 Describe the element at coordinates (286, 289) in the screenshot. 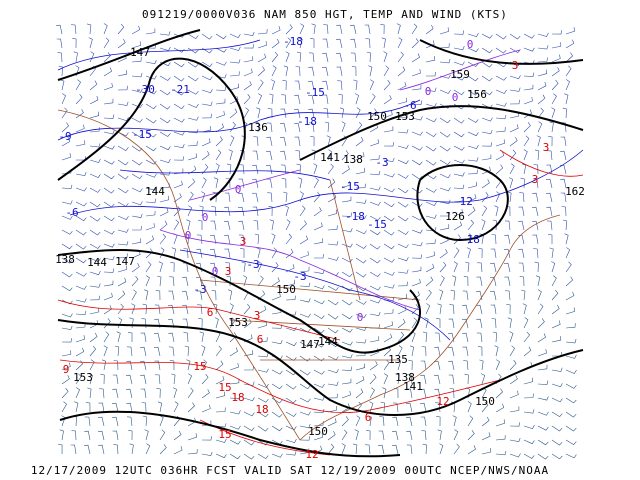

I see `contour-label: 150` at that location.